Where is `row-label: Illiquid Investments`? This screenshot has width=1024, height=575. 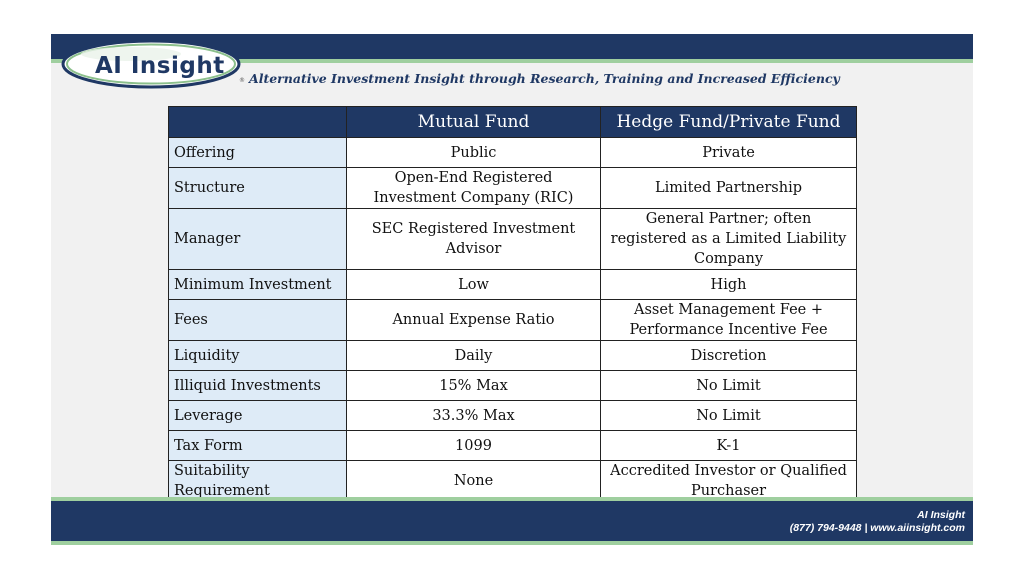
row-label: Illiquid Investments is located at coordinates (257, 385).